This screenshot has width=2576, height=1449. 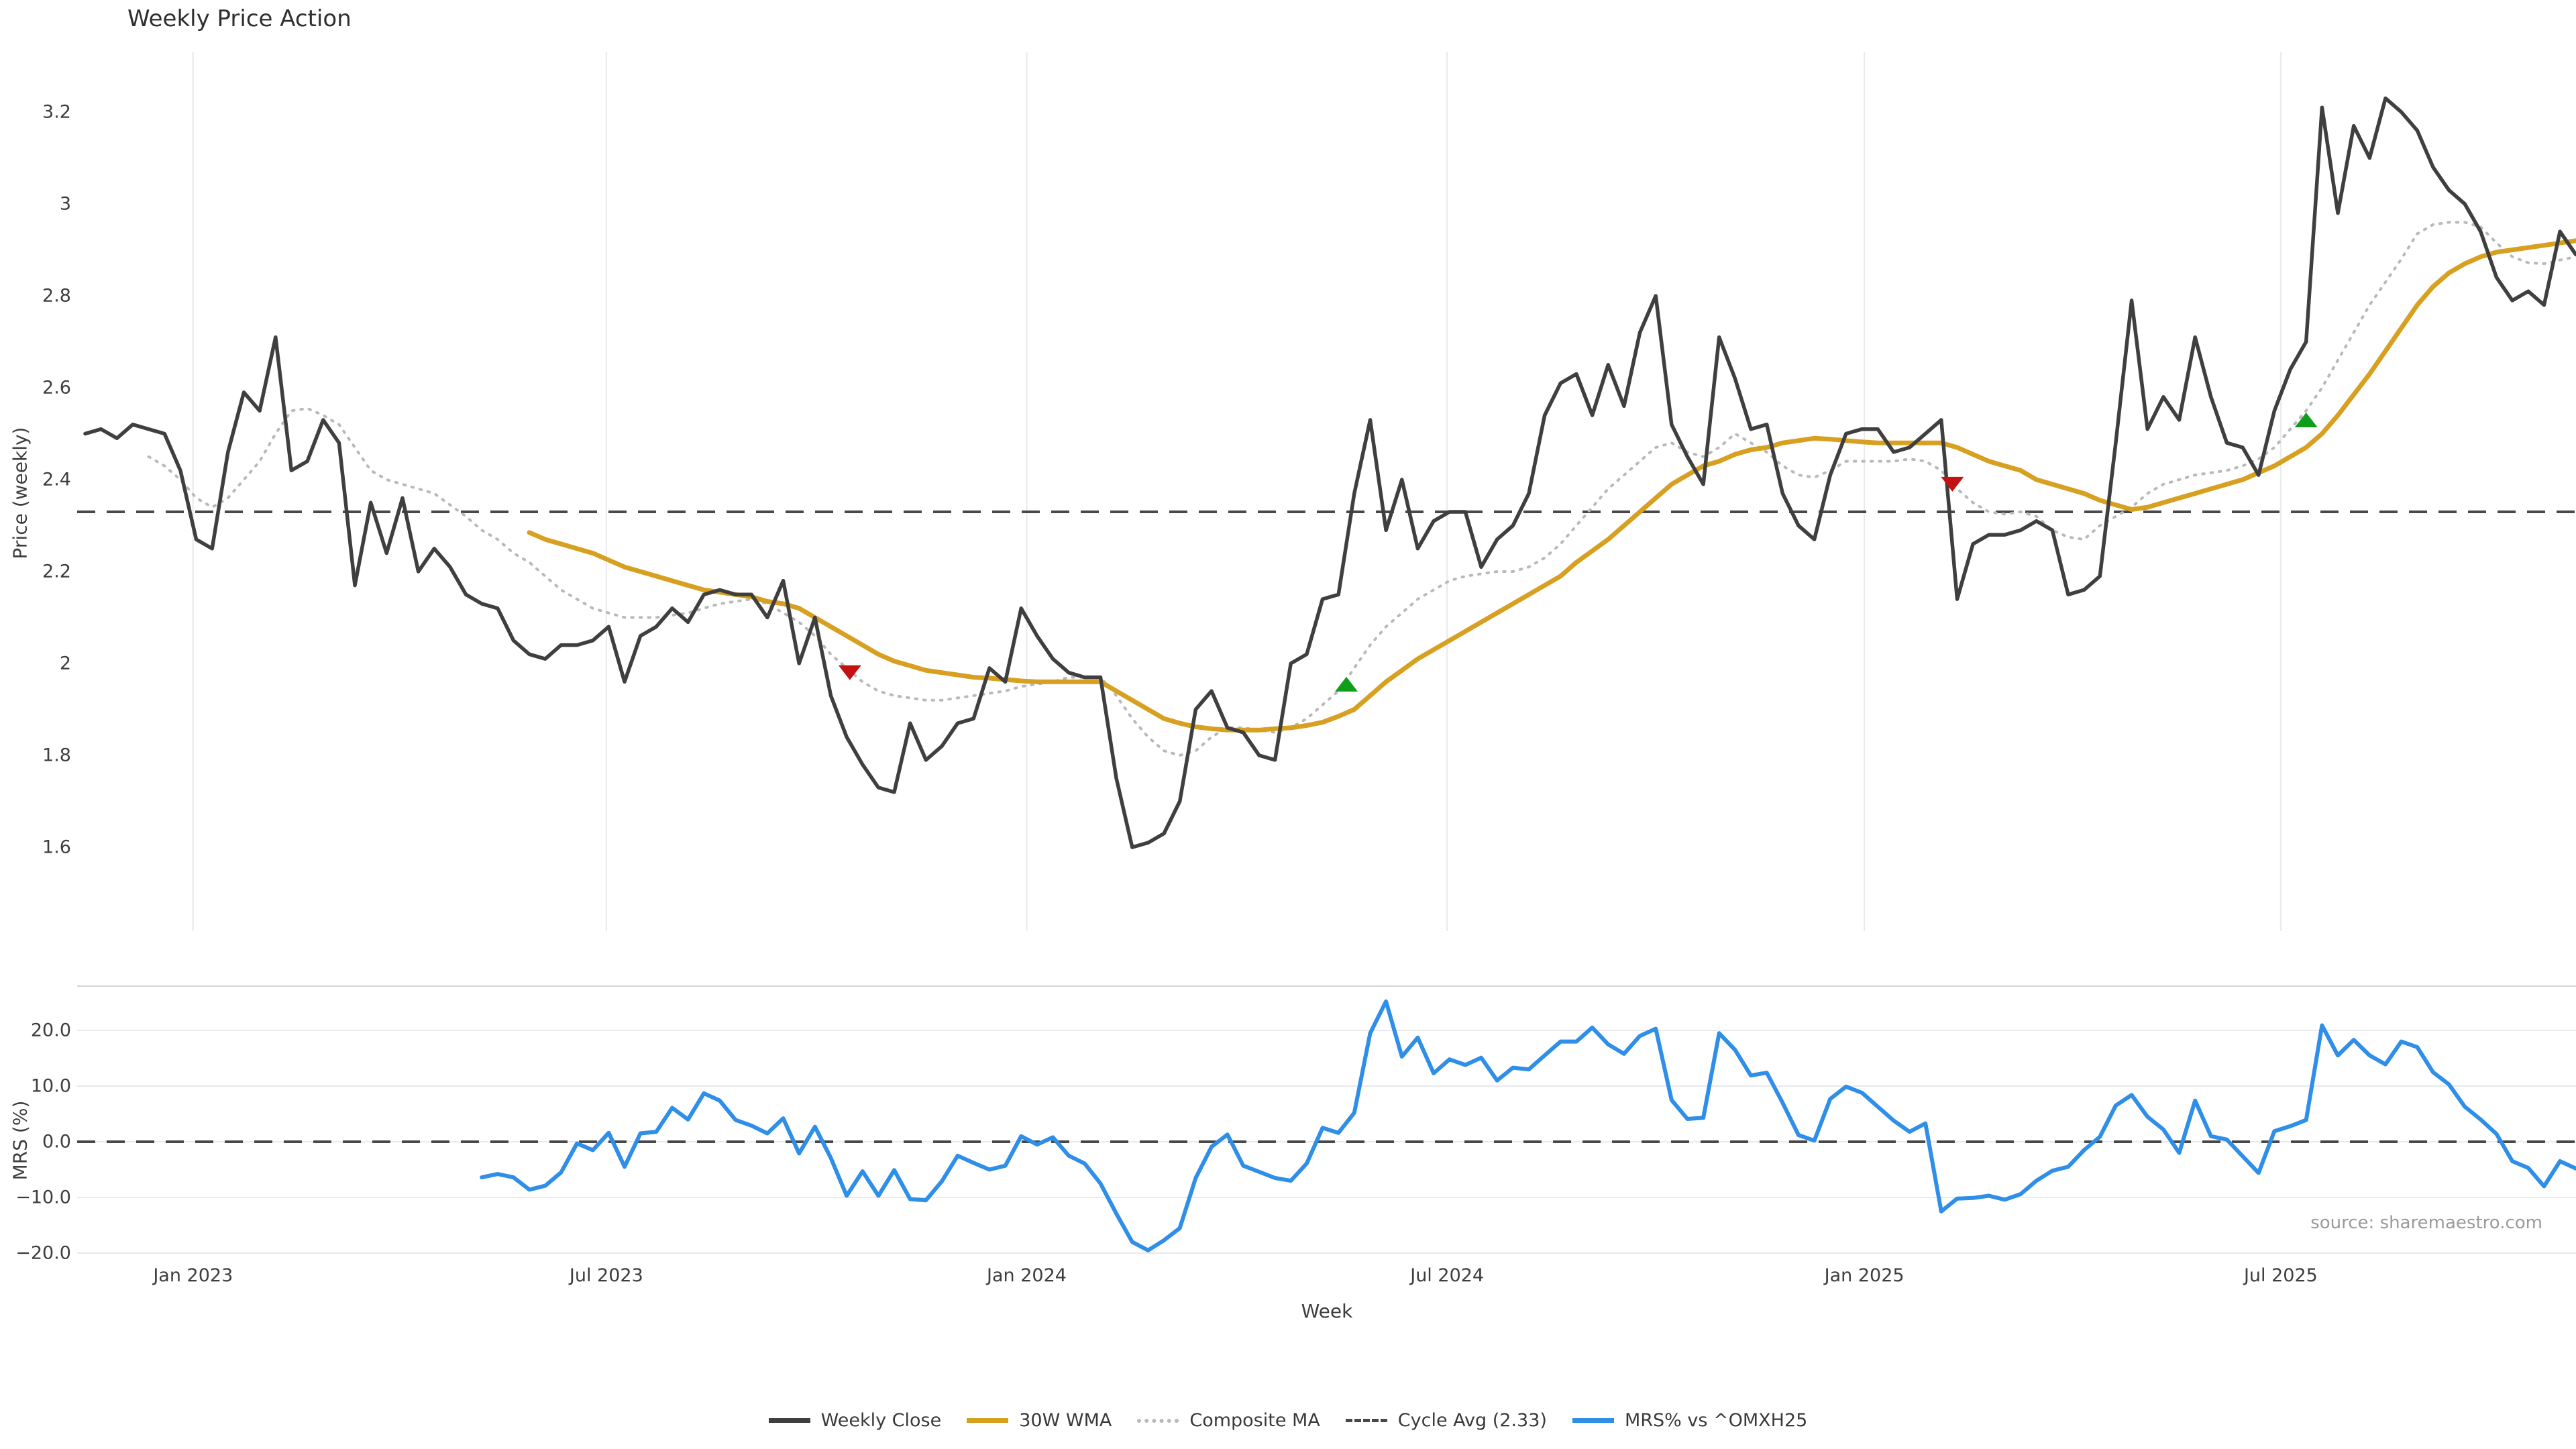 What do you see at coordinates (2280, 1275) in the screenshot?
I see `x-tick-label: Jul 2025` at bounding box center [2280, 1275].